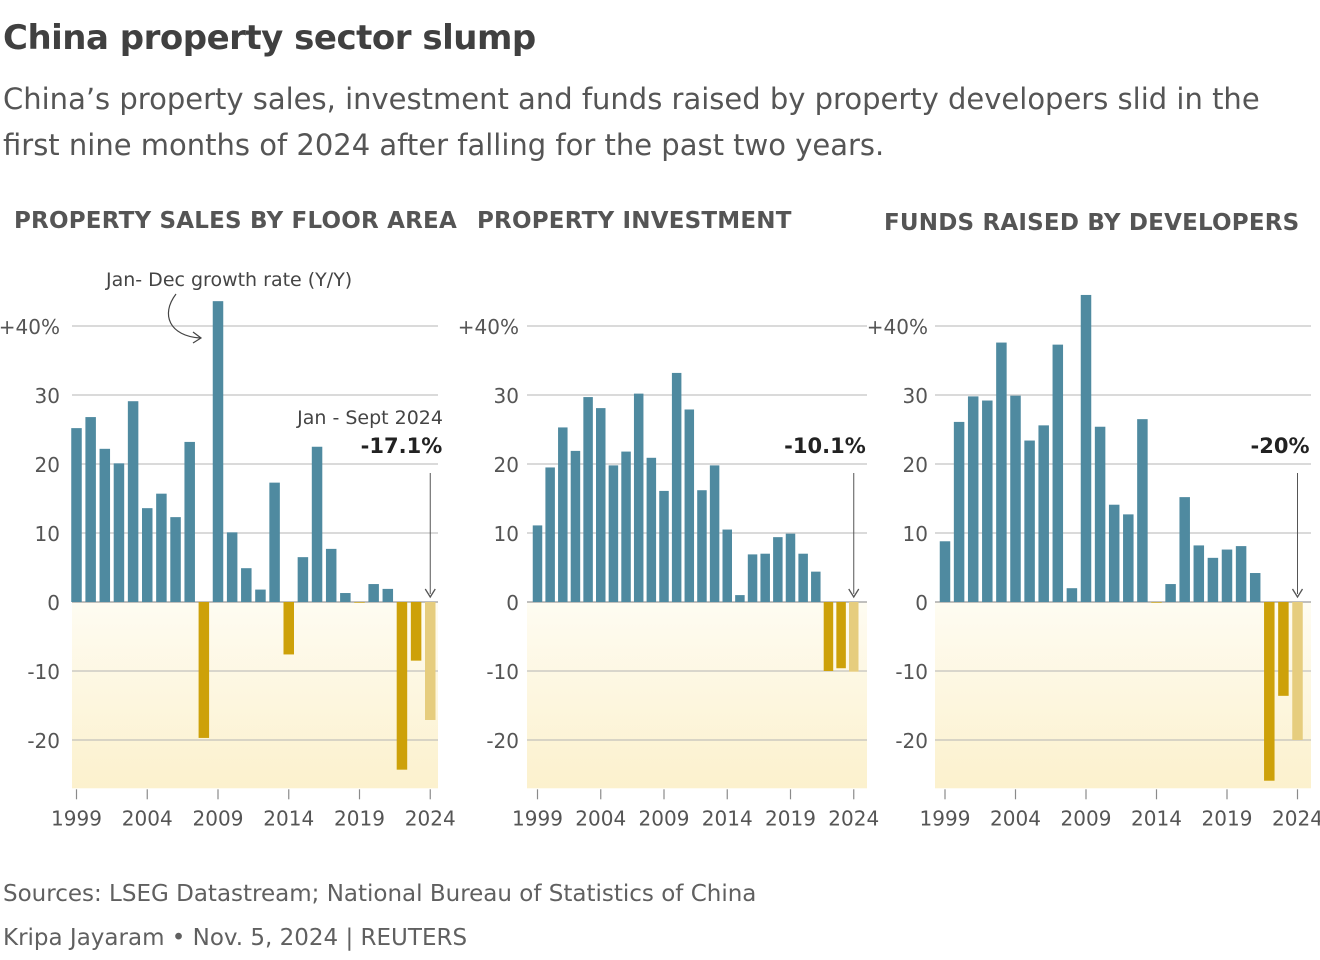  I want to click on y-tick-label: +40%, so click(897, 327).